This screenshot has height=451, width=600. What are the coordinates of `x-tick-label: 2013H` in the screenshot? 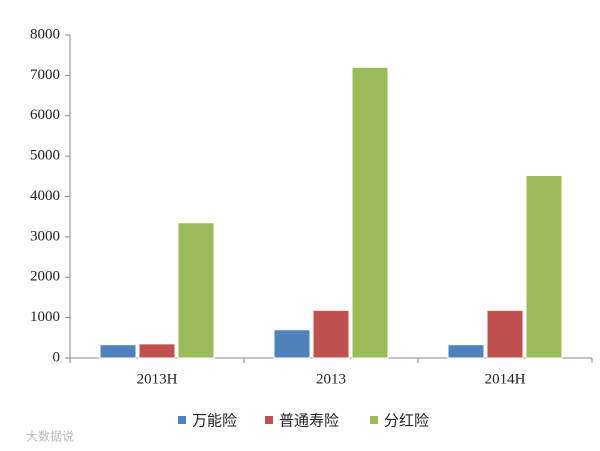 It's located at (157, 379).